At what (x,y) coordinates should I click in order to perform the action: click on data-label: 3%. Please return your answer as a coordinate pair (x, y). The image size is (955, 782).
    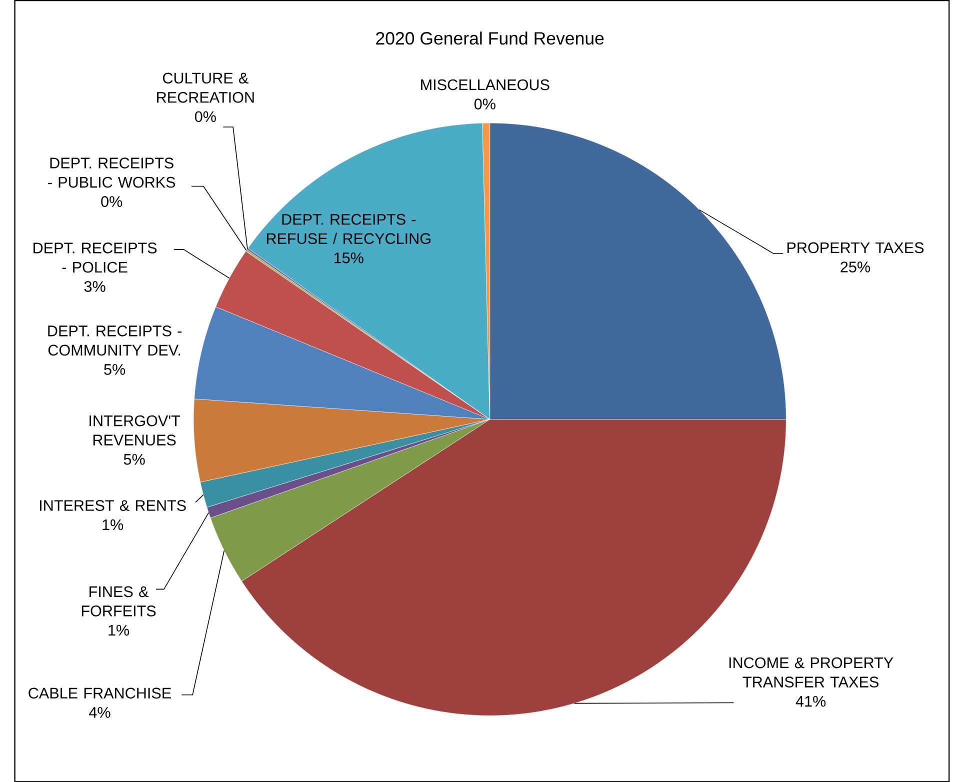
    Looking at the image, I should click on (95, 286).